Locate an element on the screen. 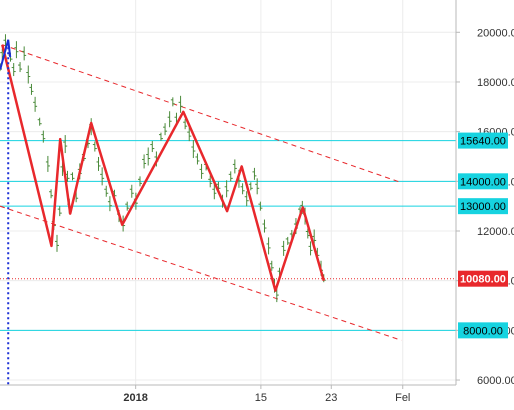 The height and width of the screenshot is (410, 514). level-label: 8000.00 is located at coordinates (483, 331).